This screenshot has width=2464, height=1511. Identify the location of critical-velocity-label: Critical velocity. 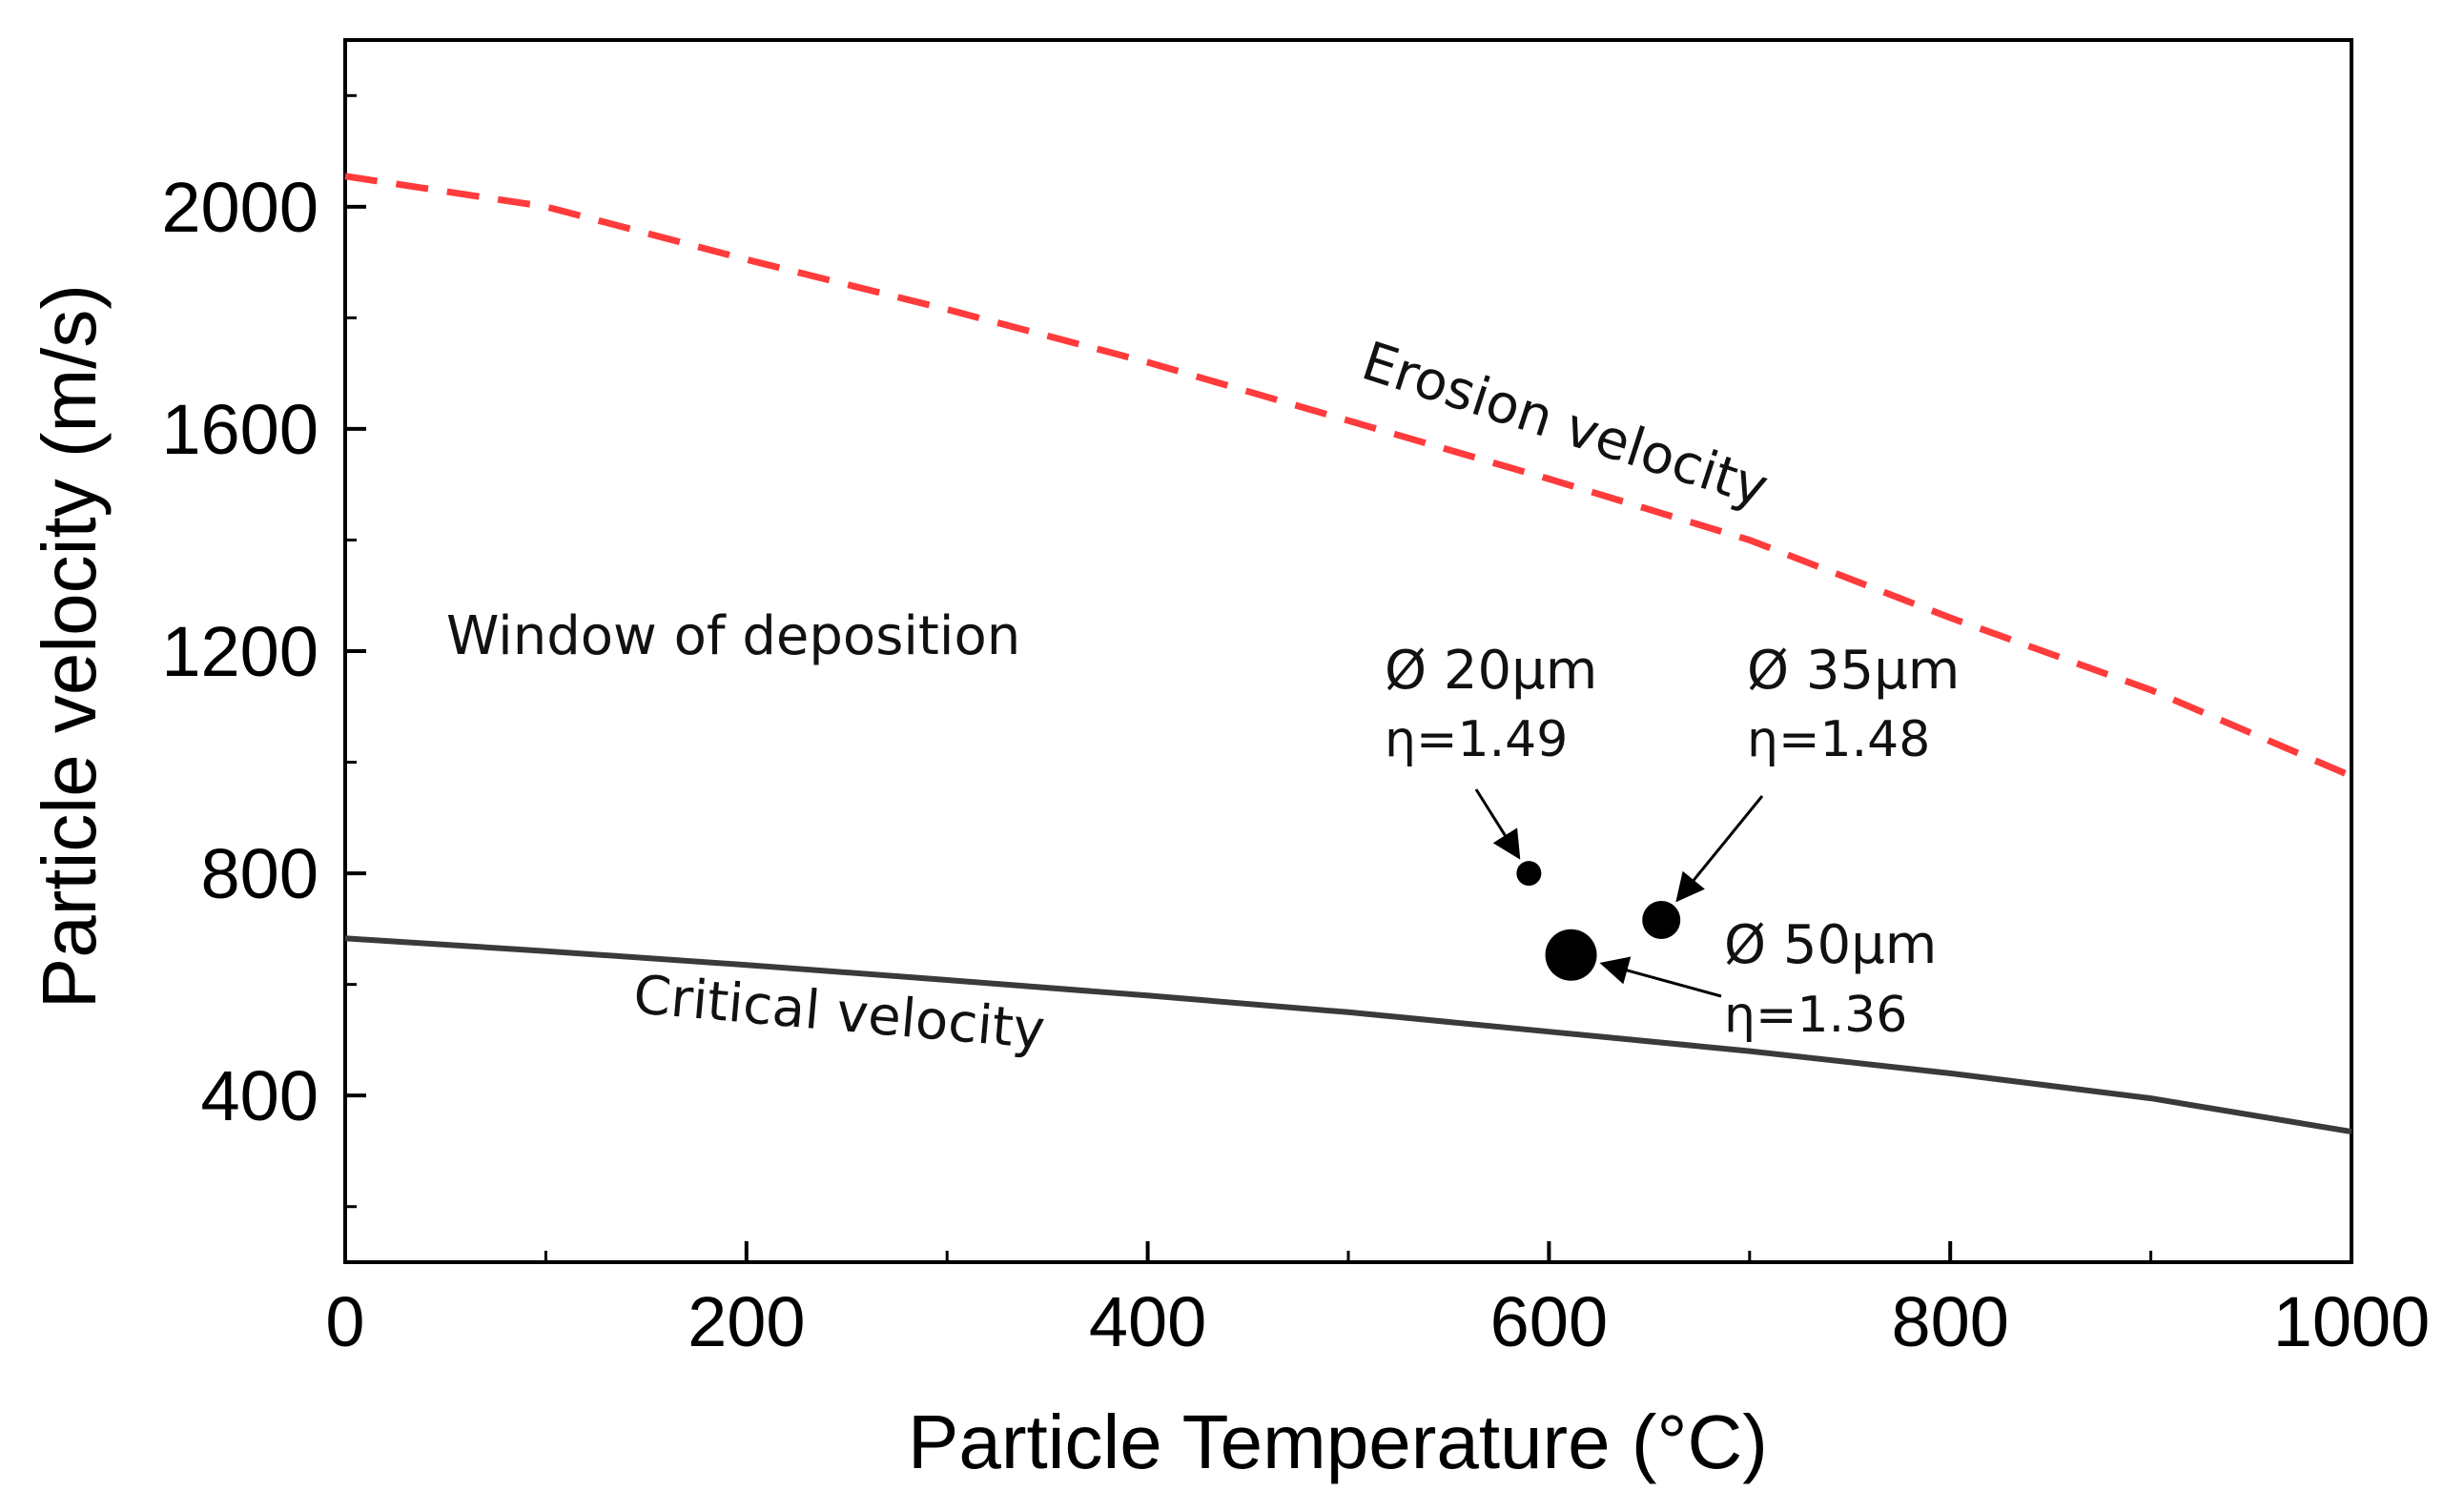
(839, 1013).